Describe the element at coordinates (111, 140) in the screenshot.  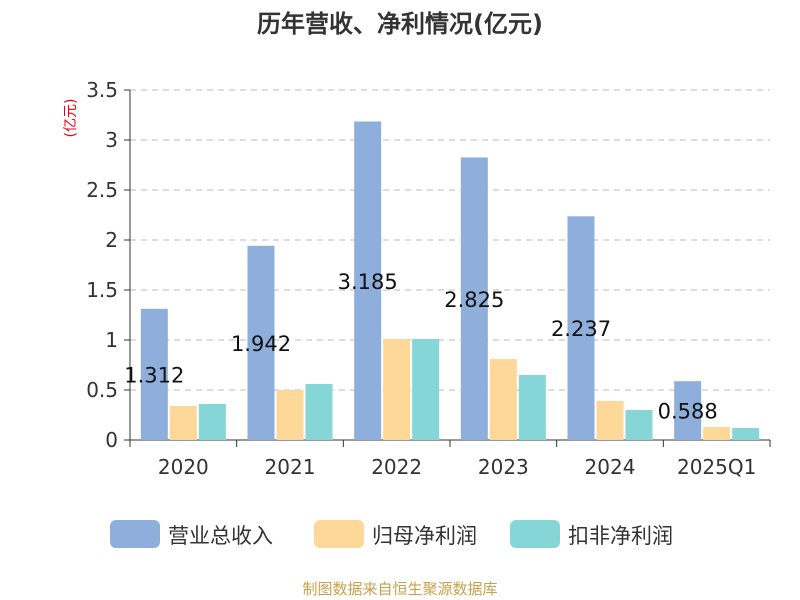
I see `y-tick-label: 3` at that location.